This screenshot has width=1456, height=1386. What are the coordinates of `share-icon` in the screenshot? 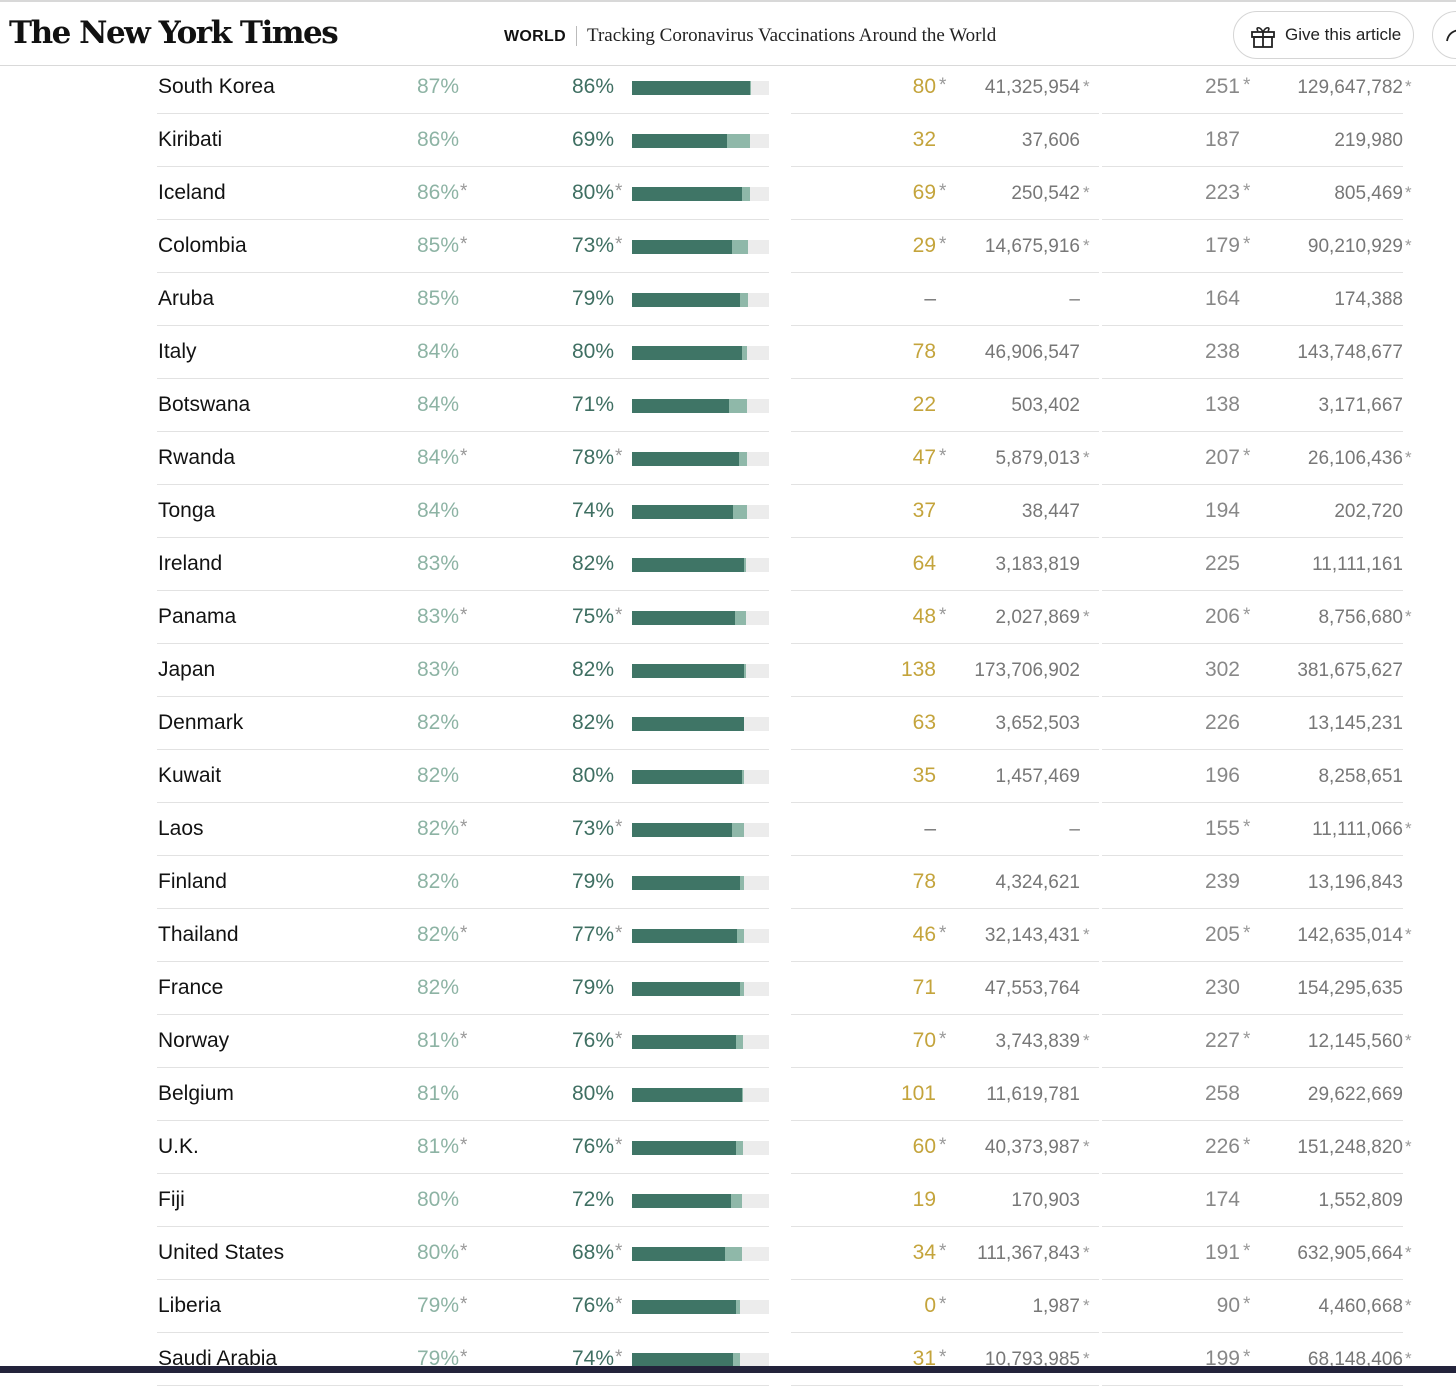 It's located at (1451, 35).